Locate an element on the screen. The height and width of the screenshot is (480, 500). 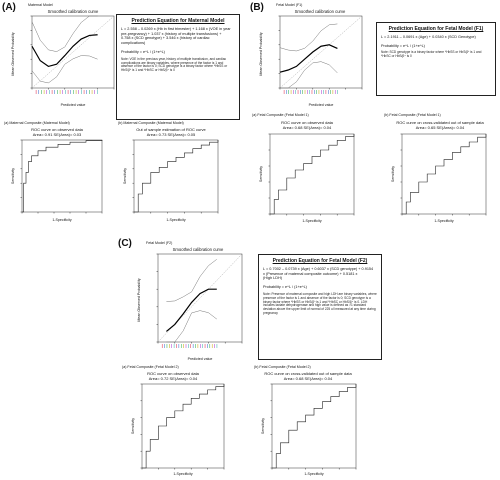
roc-area-c1: Area= 0.72 SE(Area)= 0.04 is located at coordinates (173, 378).